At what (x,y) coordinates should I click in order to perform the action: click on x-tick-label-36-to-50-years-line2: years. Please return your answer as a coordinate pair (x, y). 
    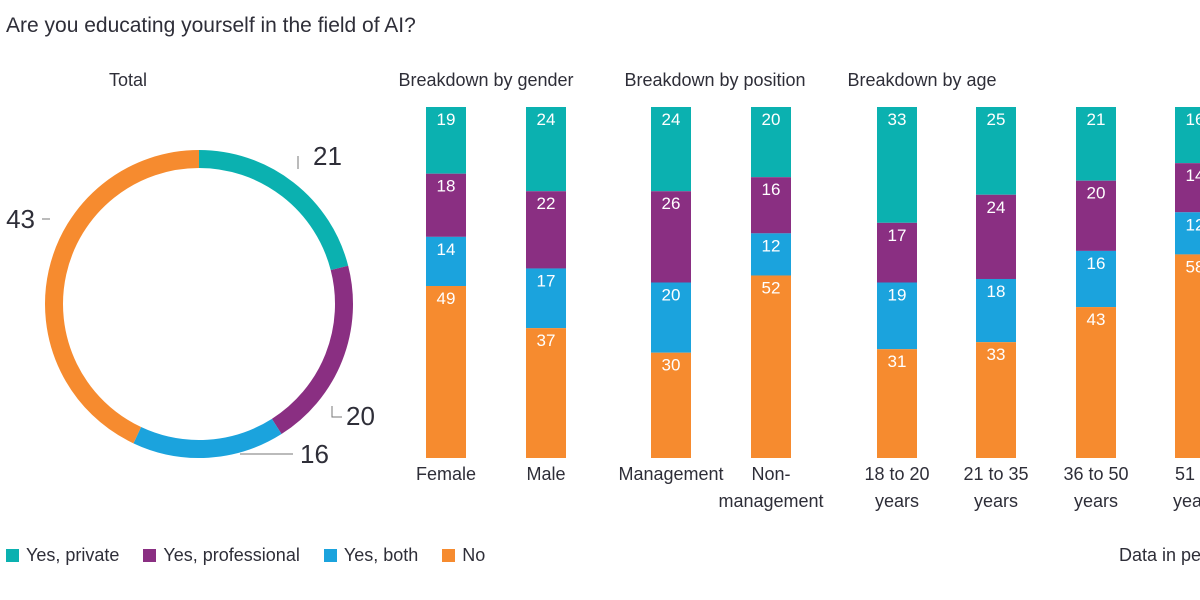
    Looking at the image, I should click on (1096, 501).